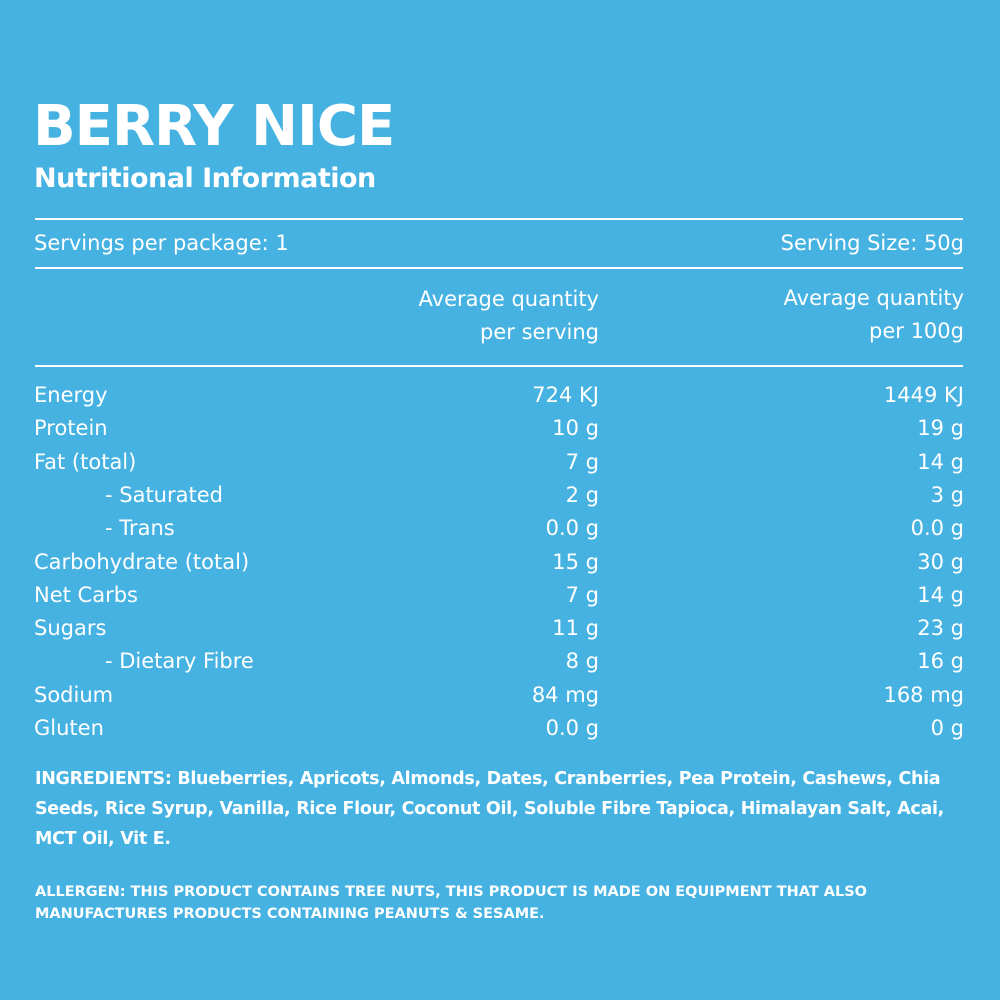 The width and height of the screenshot is (1000, 1000). What do you see at coordinates (923, 694) in the screenshot?
I see `per-100g: 168 mg` at bounding box center [923, 694].